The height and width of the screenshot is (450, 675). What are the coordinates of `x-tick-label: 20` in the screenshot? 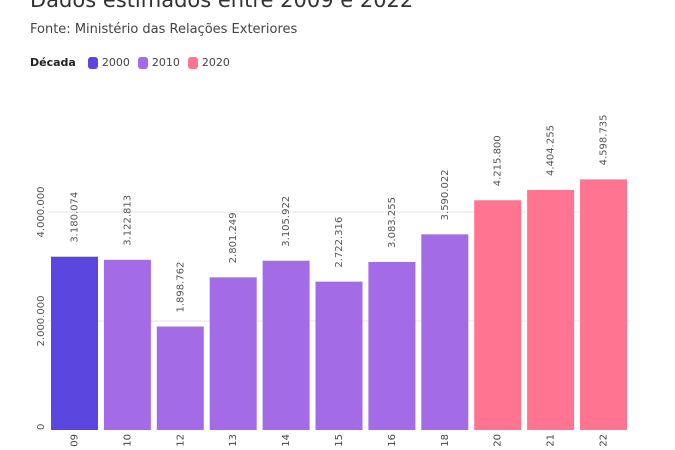 It's located at (498, 440).